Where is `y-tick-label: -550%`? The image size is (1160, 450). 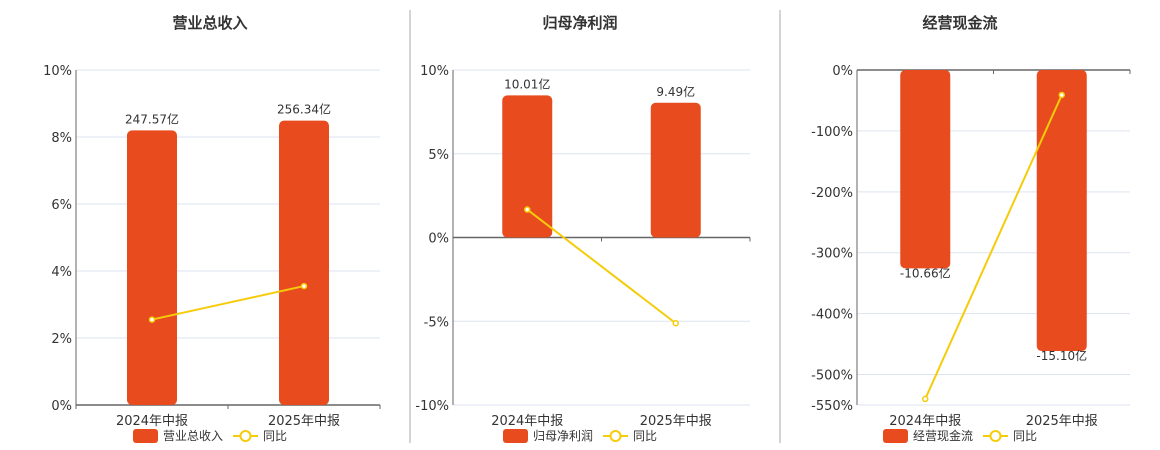
y-tick-label: -550% is located at coordinates (832, 406).